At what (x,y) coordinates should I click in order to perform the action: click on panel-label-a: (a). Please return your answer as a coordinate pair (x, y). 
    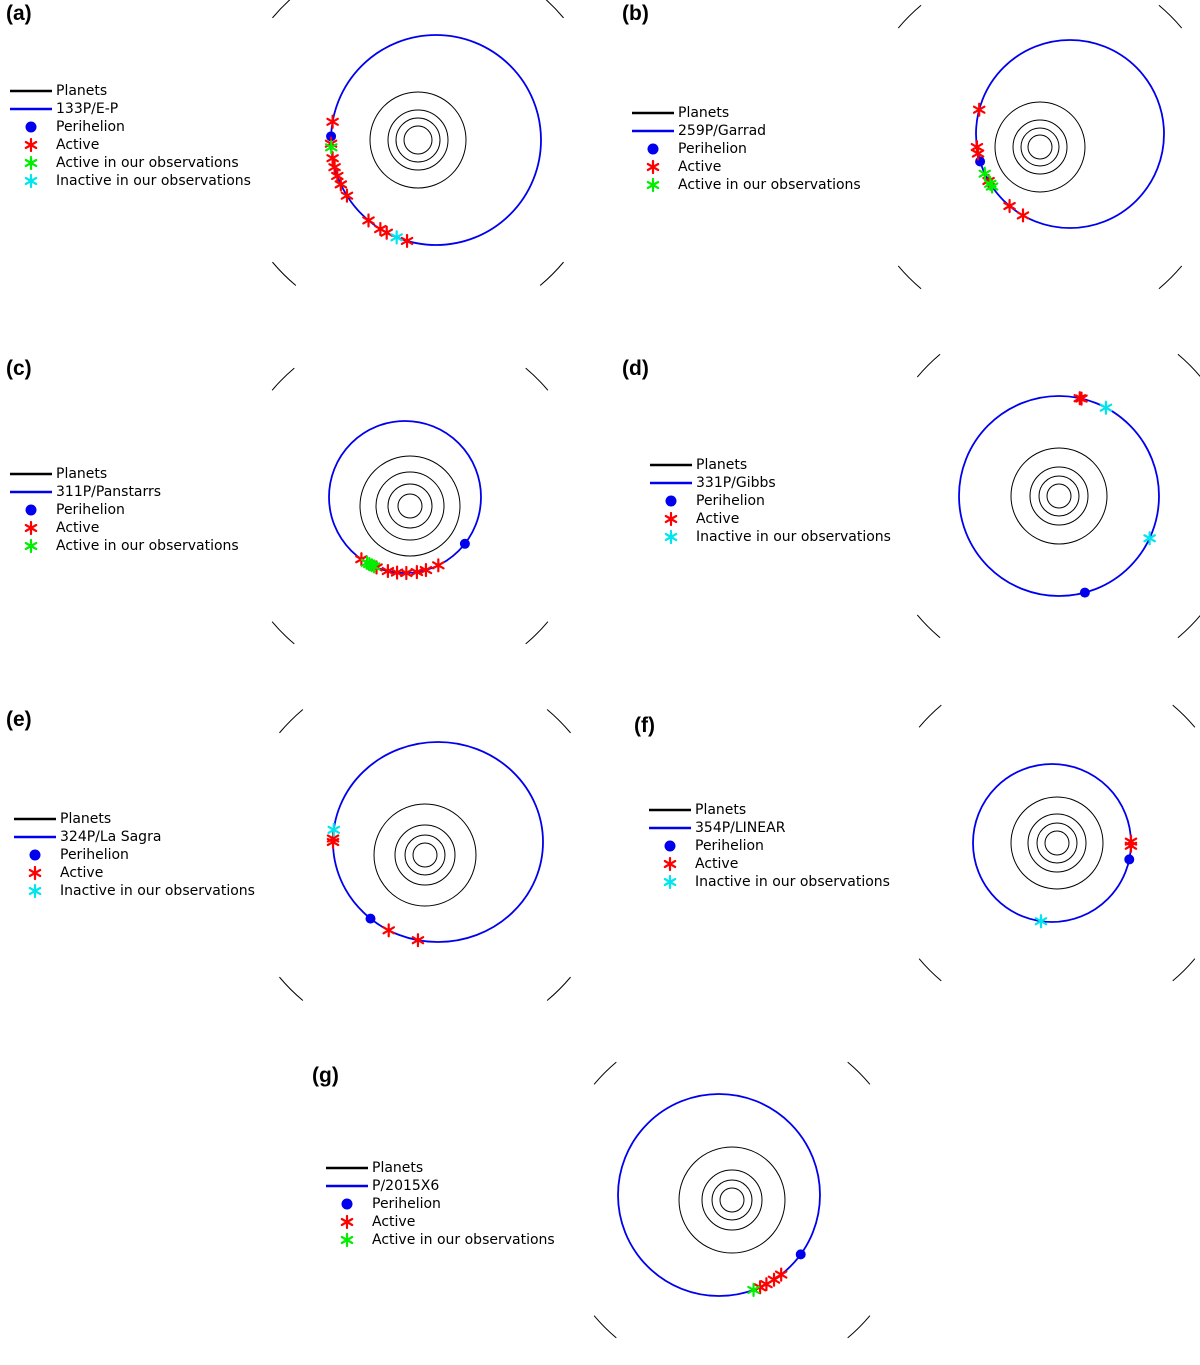
    Looking at the image, I should click on (19, 13).